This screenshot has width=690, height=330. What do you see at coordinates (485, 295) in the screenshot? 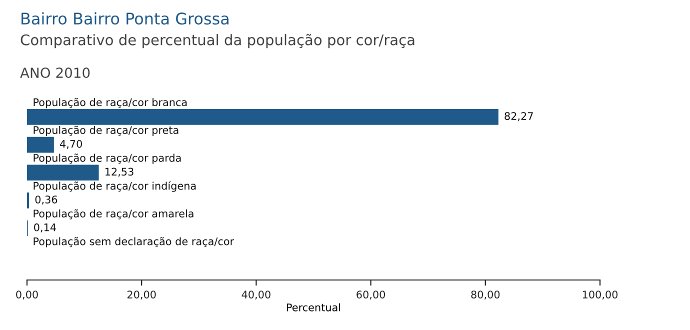
I see `x-tick-label: 80,00` at bounding box center [485, 295].